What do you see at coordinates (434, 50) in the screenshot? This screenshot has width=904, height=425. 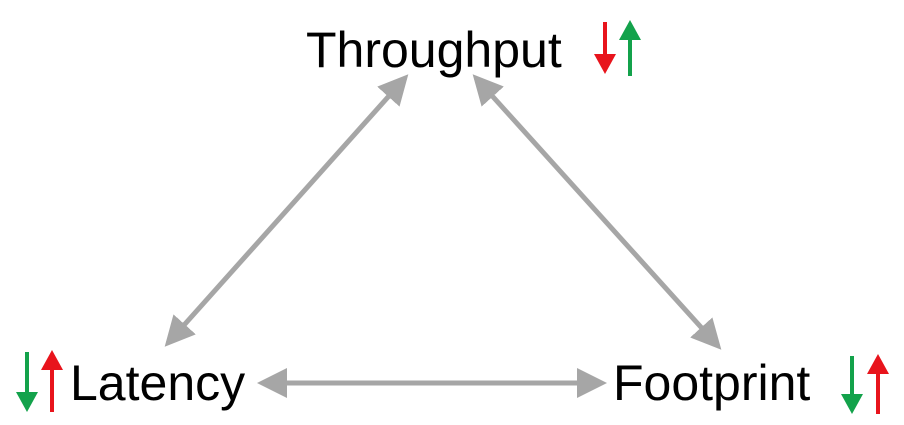 I see `throughput-label: Throughput` at bounding box center [434, 50].